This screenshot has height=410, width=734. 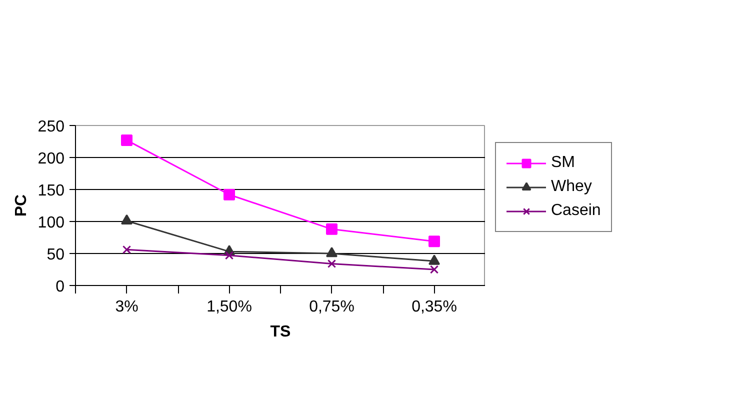 I want to click on x-tick-label: 0,75%, so click(x=331, y=307).